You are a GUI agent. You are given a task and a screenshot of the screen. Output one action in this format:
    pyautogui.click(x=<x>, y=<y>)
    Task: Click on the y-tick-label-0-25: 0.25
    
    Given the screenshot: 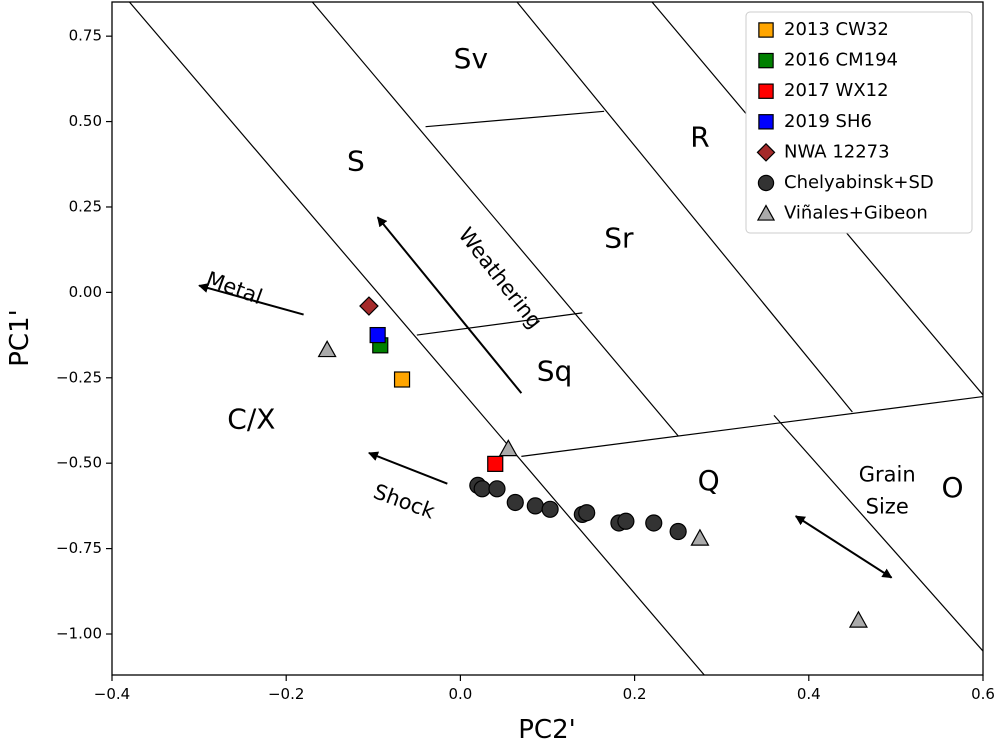 What is the action you would take?
    pyautogui.click(x=85, y=206)
    